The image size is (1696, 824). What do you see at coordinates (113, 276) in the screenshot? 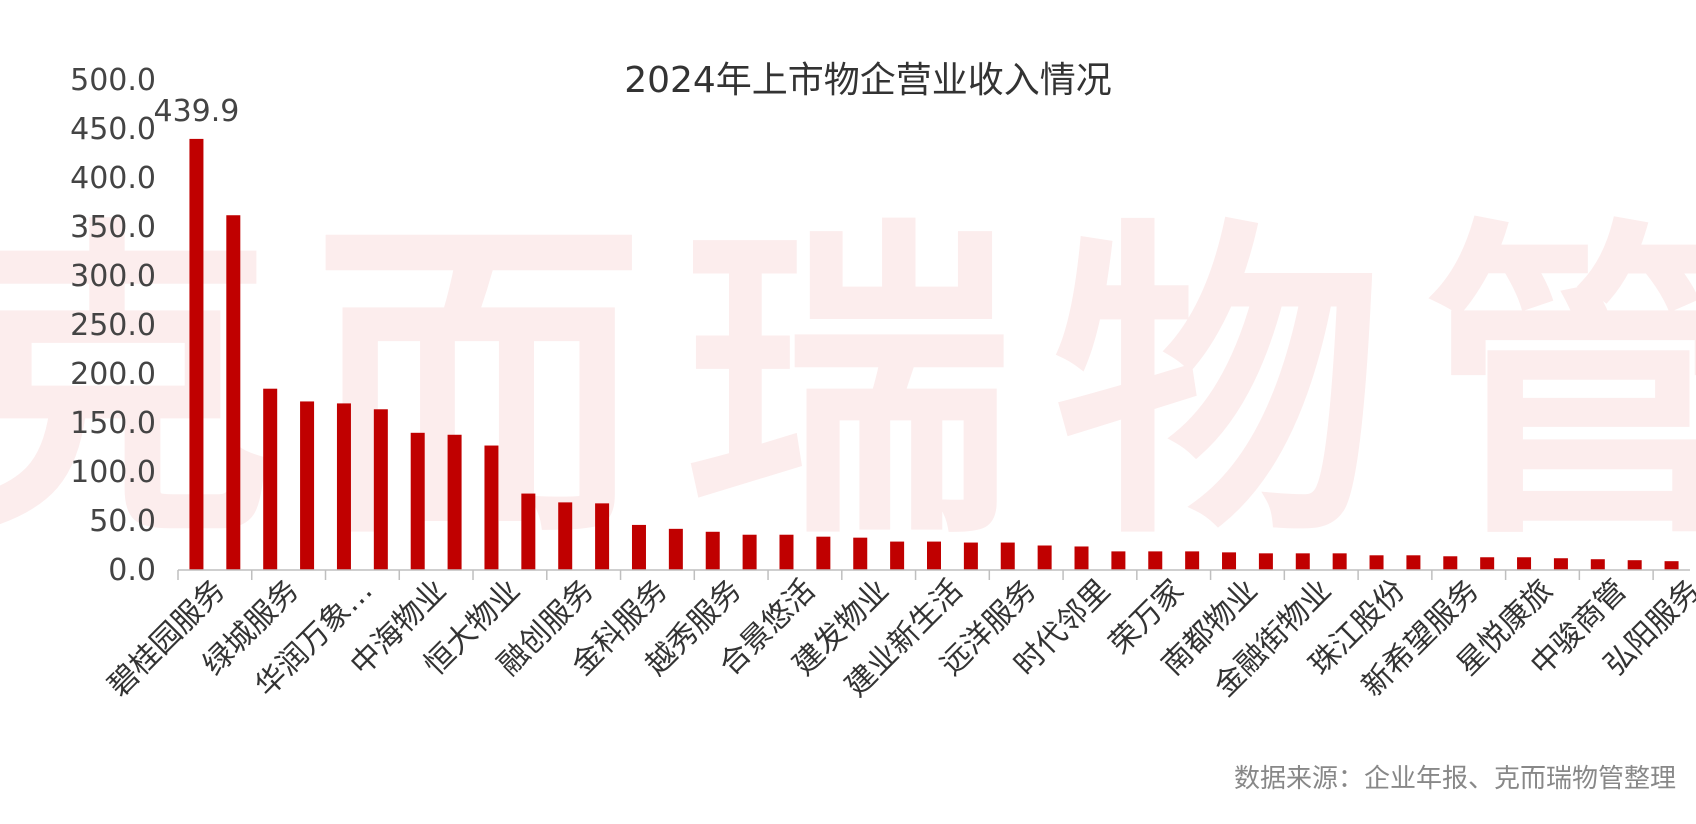
I see `y-tick-label: 300.0` at bounding box center [113, 276].